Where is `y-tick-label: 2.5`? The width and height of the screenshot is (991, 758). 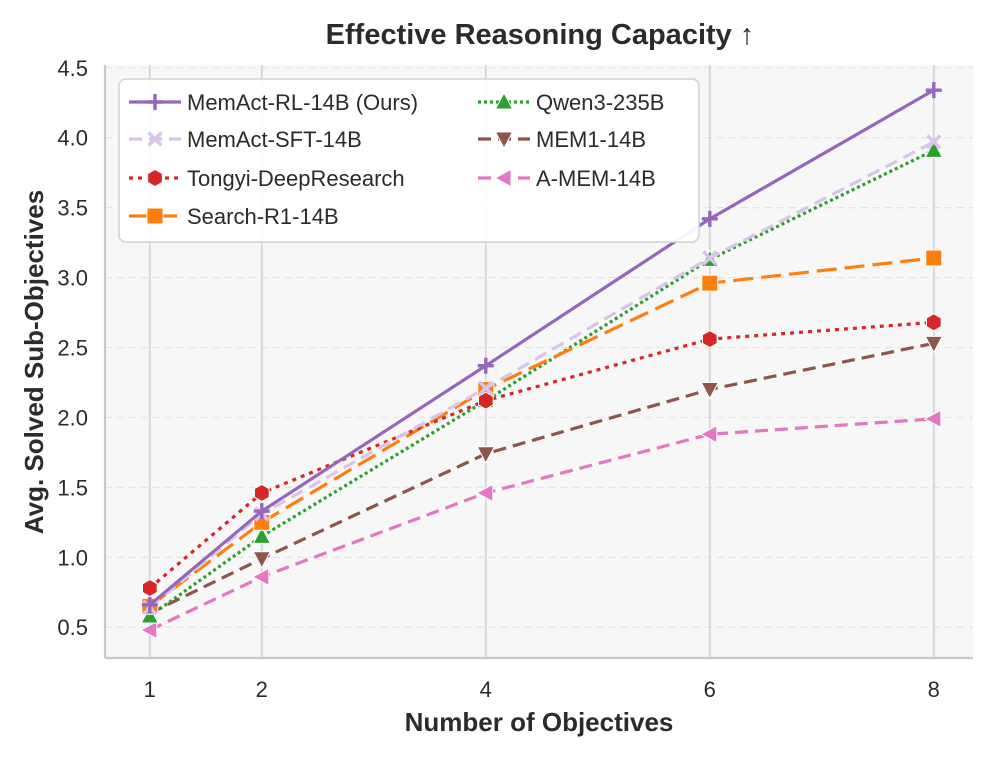 y-tick-label: 2.5 is located at coordinates (72, 348).